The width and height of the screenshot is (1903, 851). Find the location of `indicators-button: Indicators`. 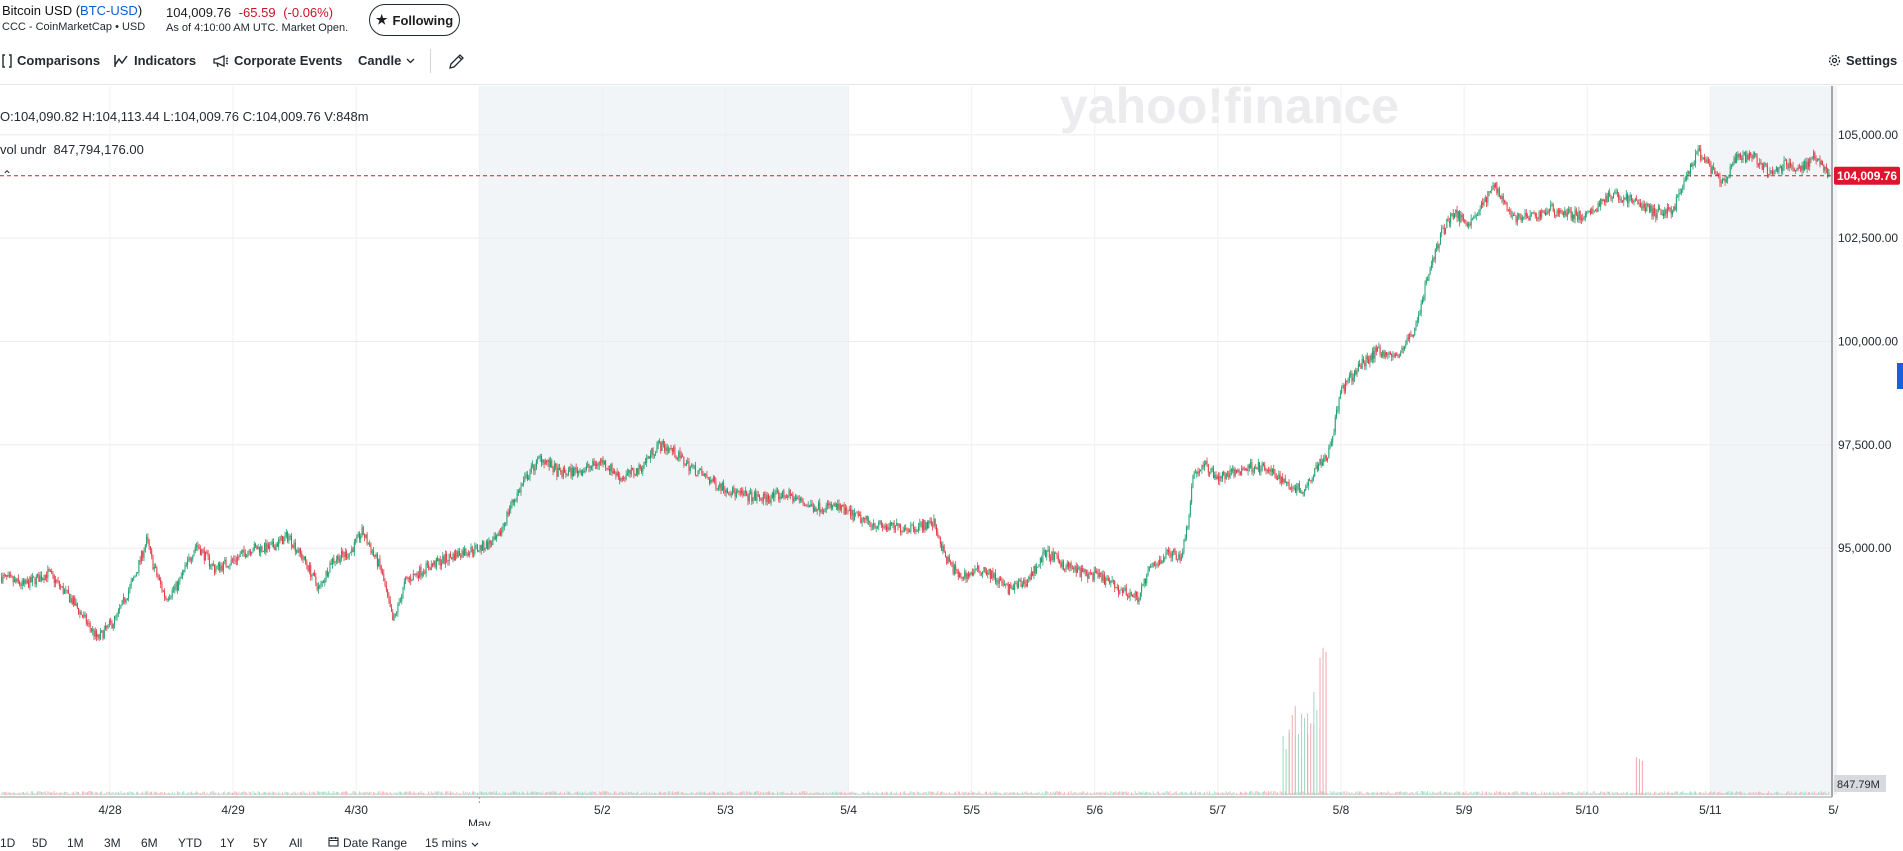

indicators-button: Indicators is located at coordinates (154, 60).